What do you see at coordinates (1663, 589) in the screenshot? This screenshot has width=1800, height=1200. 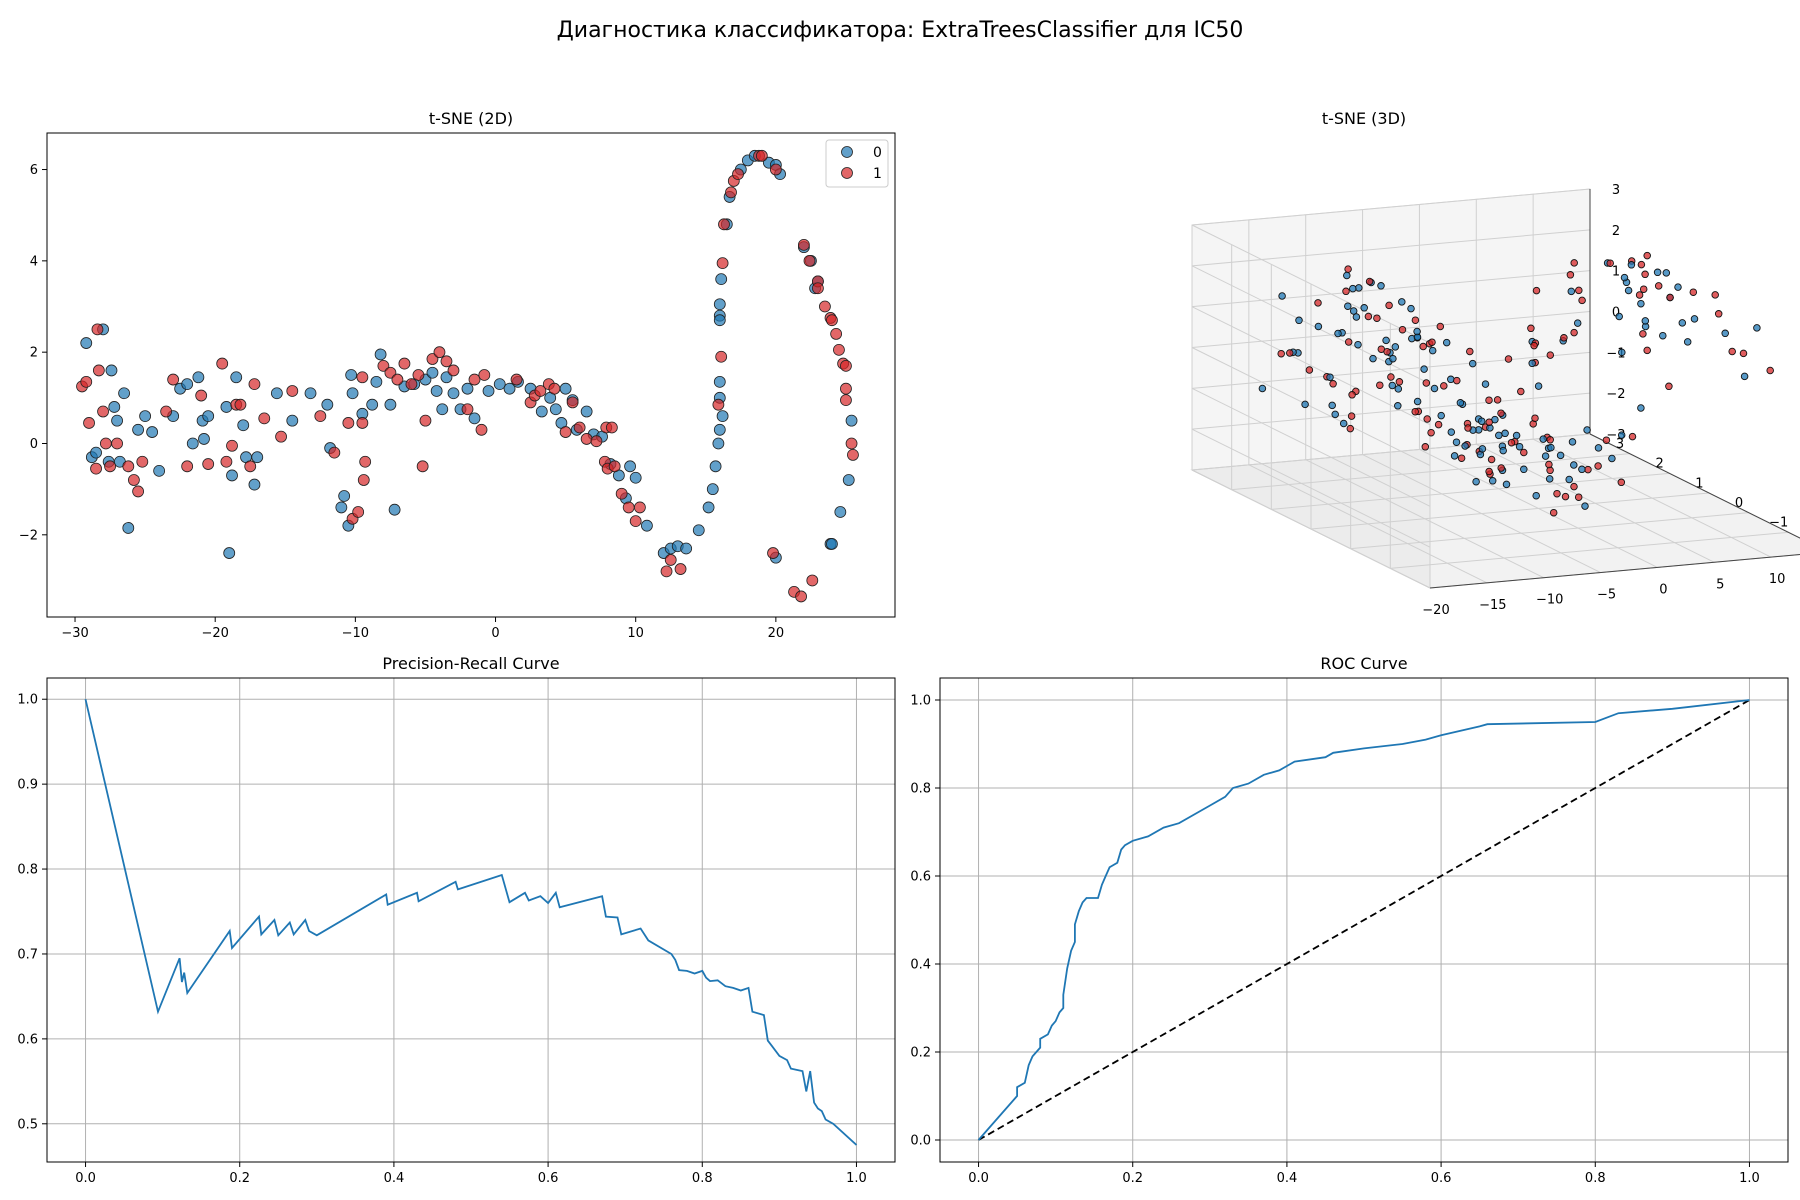 I see `x-tick-label: 0` at bounding box center [1663, 589].